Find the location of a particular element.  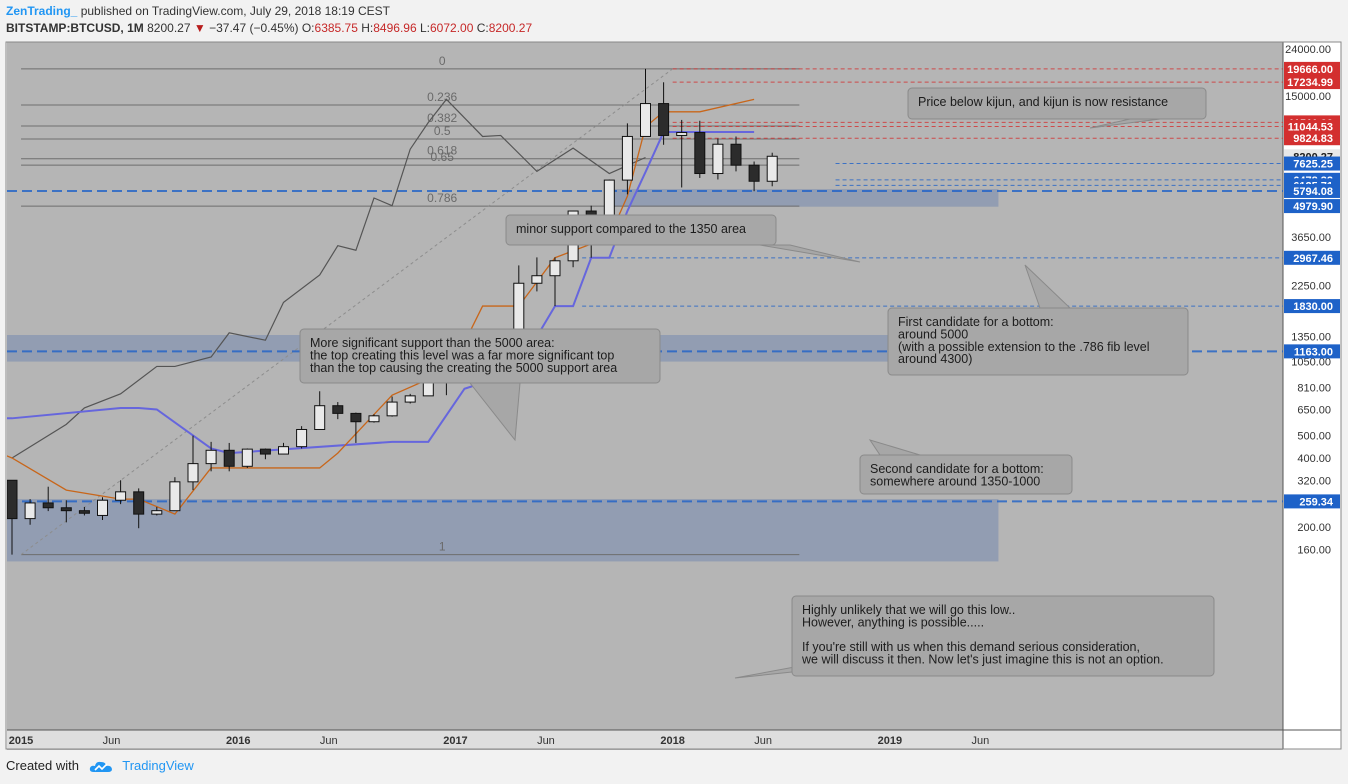

callout-text: First candidate for a bottom: is located at coordinates (976, 322).